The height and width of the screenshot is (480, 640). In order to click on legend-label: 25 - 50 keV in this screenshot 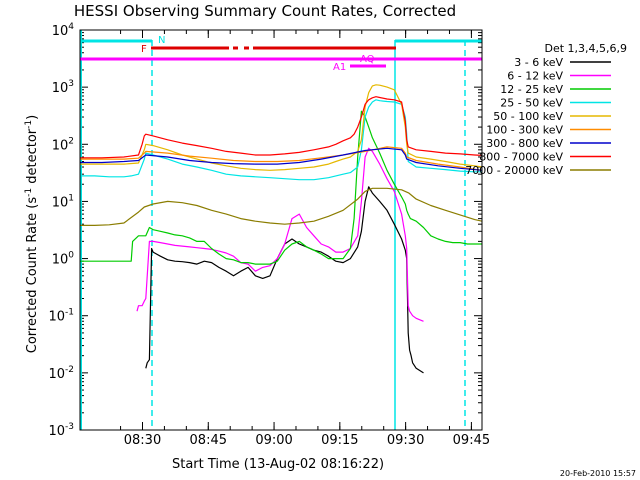, I will do `click(531, 103)`.